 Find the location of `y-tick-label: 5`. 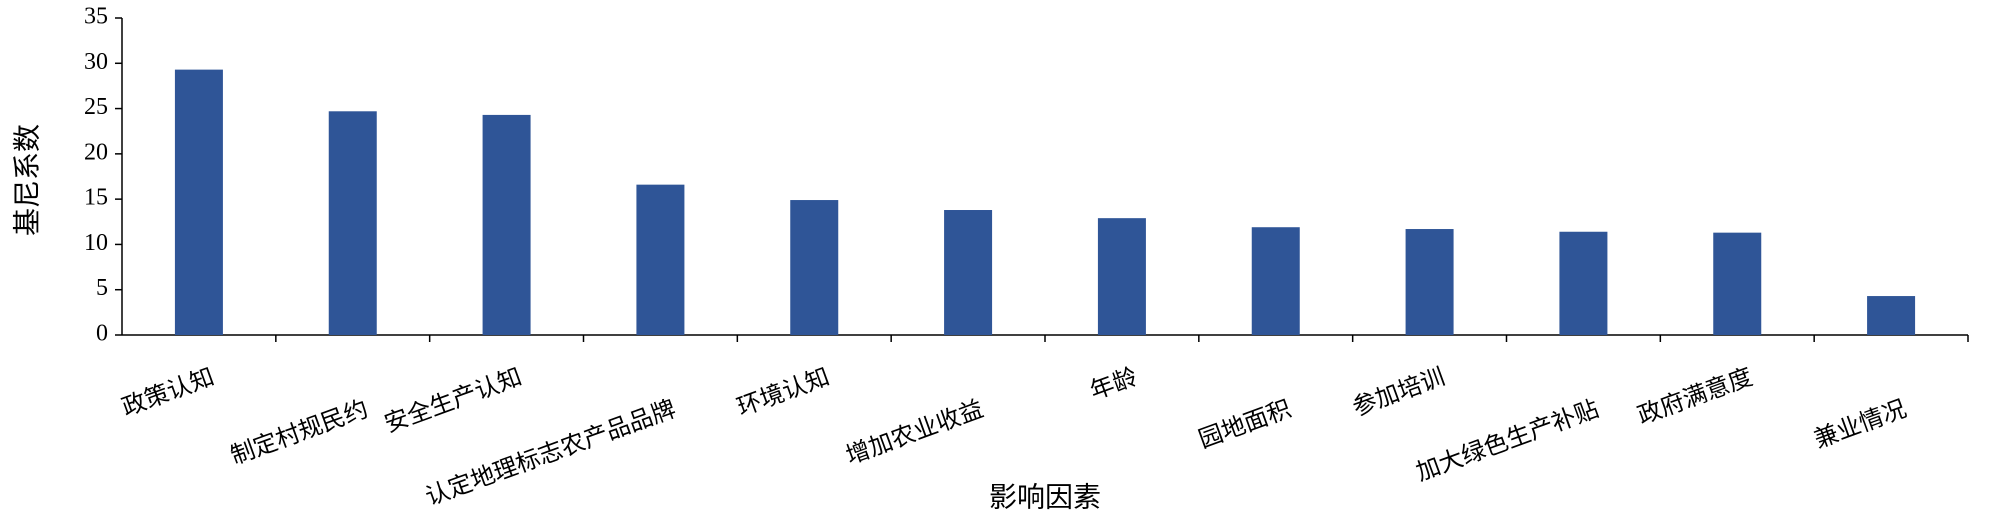

y-tick-label: 5 is located at coordinates (102, 288).